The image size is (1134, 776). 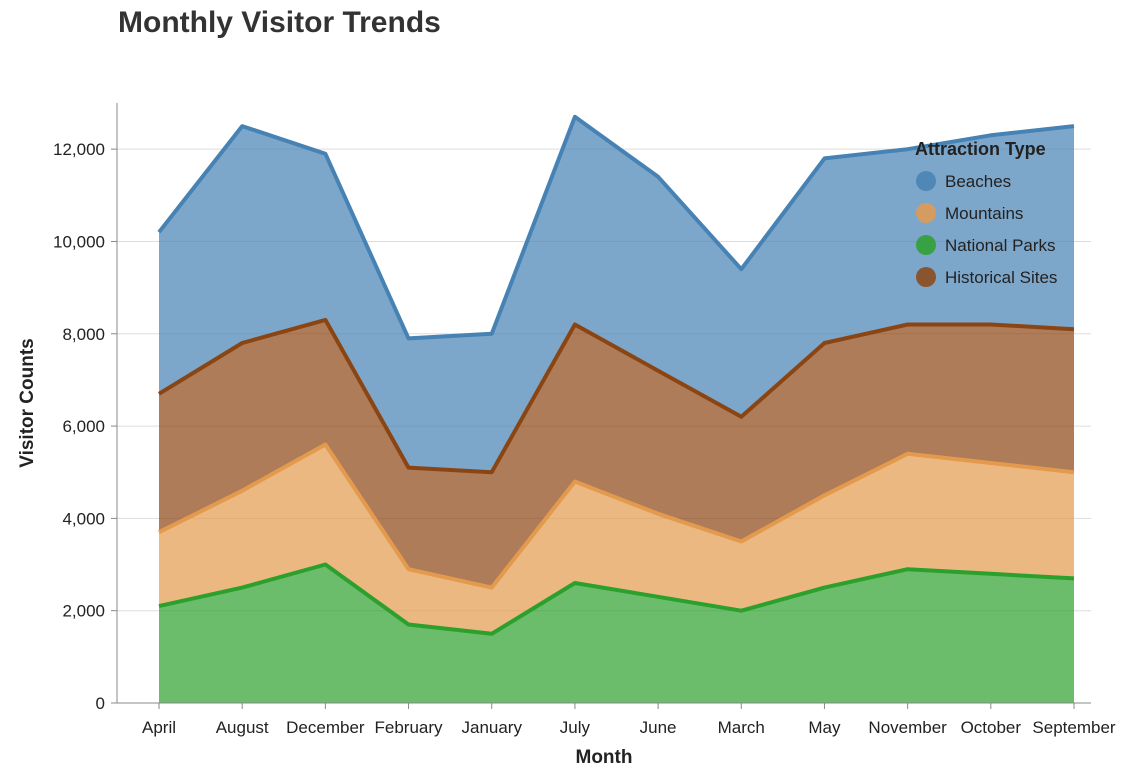 I want to click on legend-title: Attraction Type, so click(x=980, y=149).